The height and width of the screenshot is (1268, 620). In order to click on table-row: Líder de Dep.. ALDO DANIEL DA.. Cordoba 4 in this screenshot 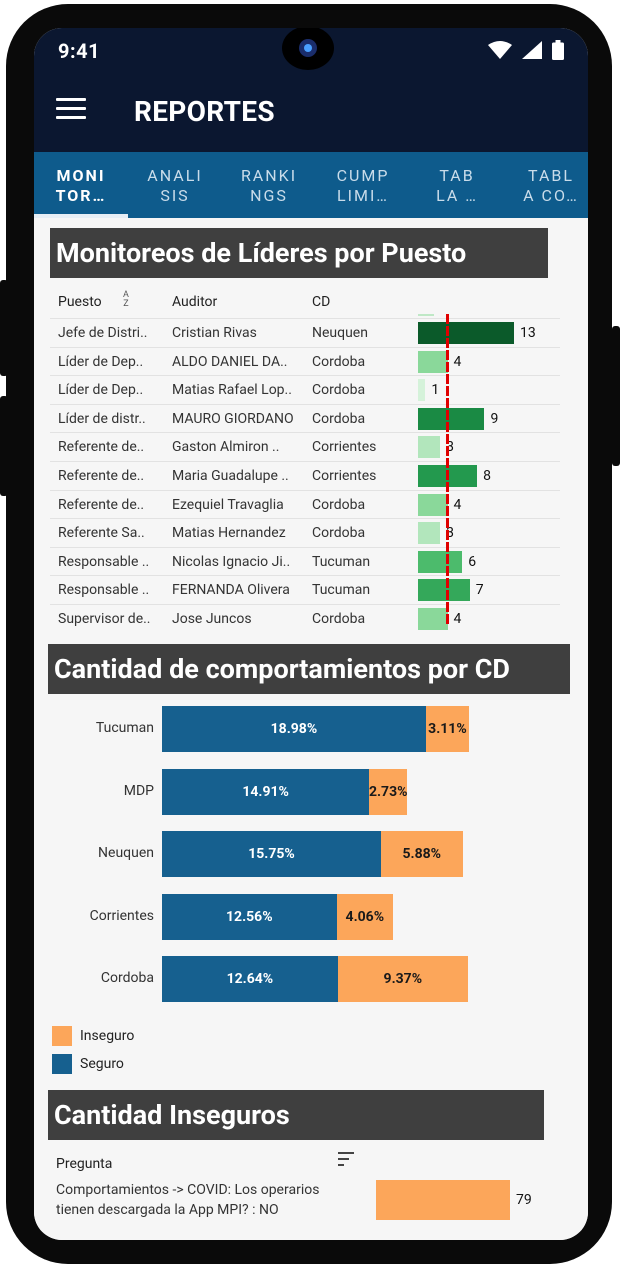, I will do `click(305, 360)`.